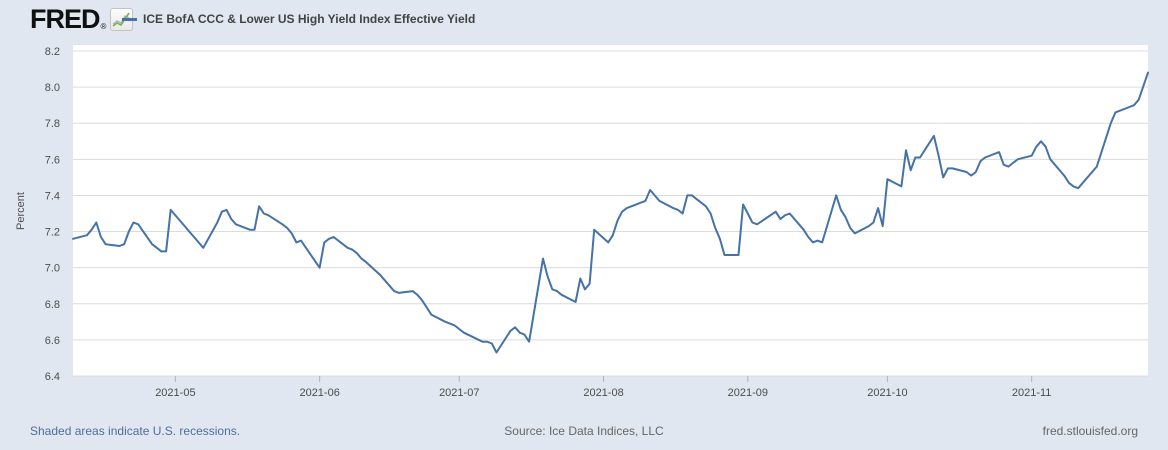 This screenshot has width=1168, height=450. Describe the element at coordinates (52, 52) in the screenshot. I see `y-axis-tick-label: 8.2` at that location.